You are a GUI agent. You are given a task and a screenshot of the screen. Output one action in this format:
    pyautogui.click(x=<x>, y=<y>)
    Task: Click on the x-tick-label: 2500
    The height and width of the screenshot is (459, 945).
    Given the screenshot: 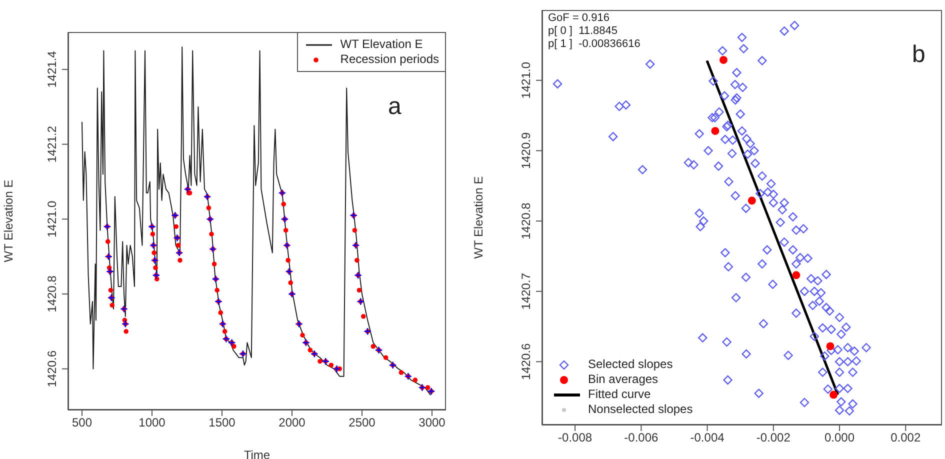 What is the action you would take?
    pyautogui.click(x=362, y=423)
    